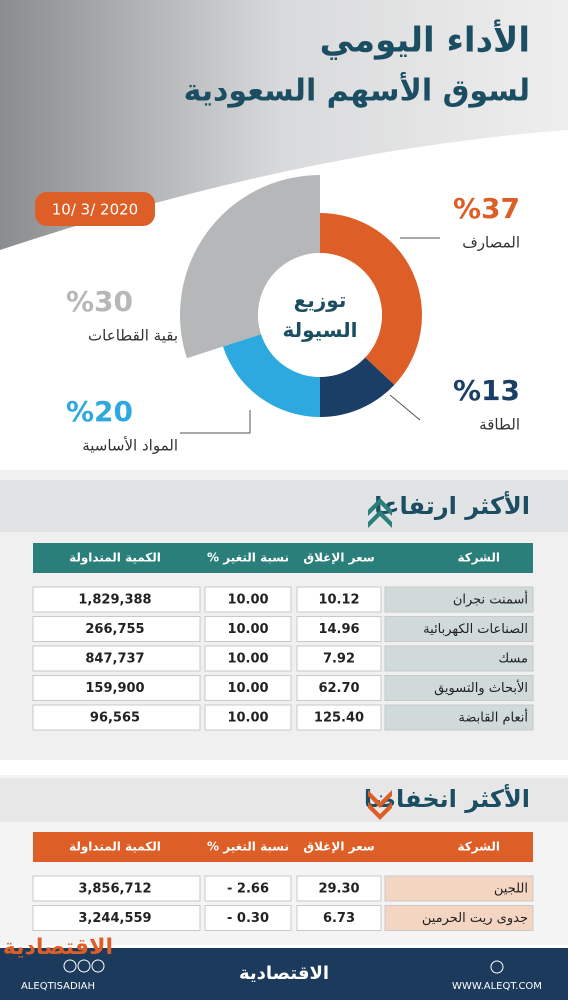 Image resolution: width=568 pixels, height=1000 pixels. I want to click on cell-text: - 2.66, so click(248, 889).